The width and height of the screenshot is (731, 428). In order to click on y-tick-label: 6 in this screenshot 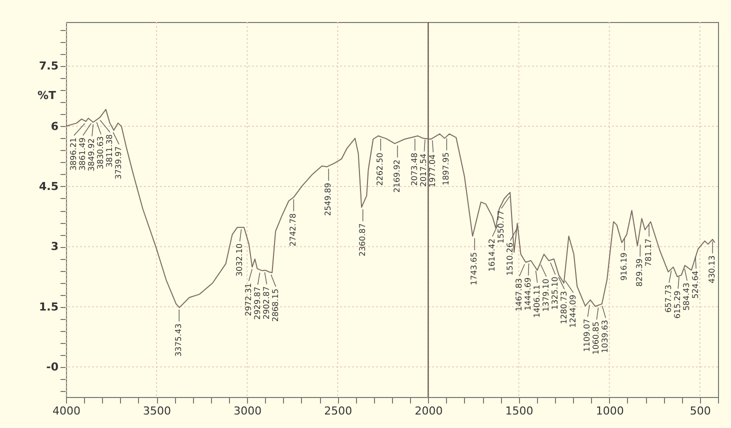, I will do `click(54, 126)`.